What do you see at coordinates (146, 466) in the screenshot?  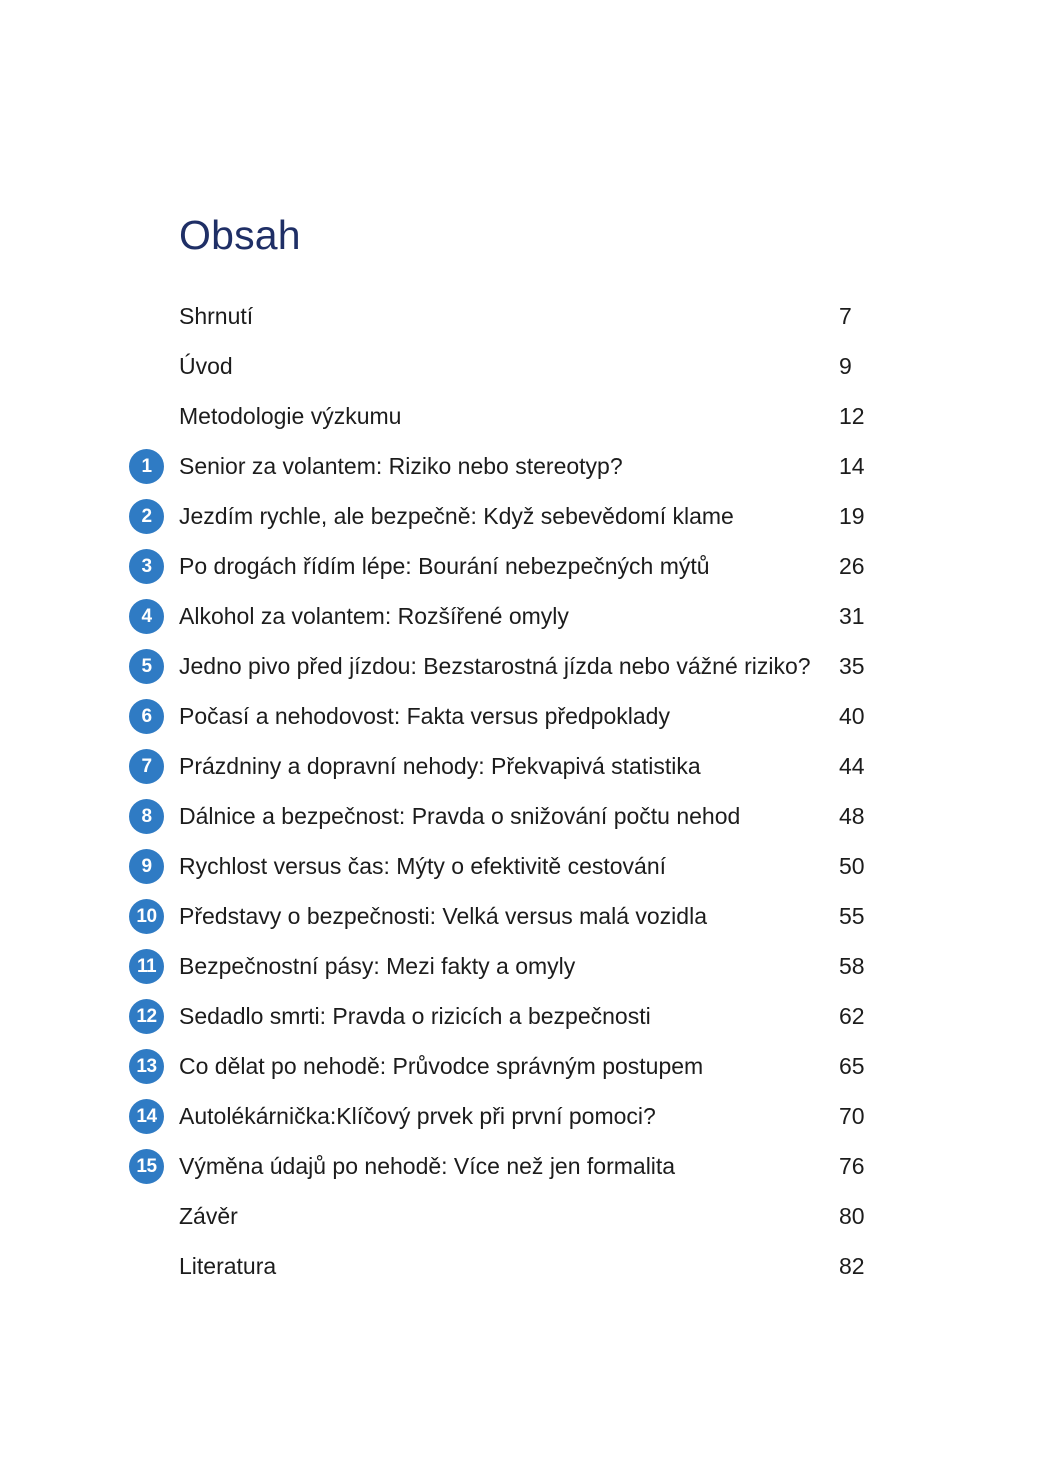 I see `chapter-number-badge: 1` at bounding box center [146, 466].